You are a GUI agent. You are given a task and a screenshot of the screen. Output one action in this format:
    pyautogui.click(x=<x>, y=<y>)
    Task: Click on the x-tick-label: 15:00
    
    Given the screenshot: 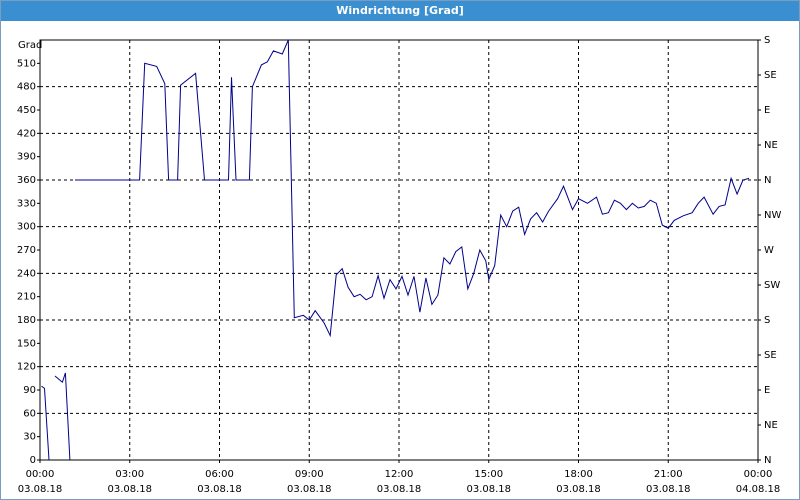 What is the action you would take?
    pyautogui.click(x=488, y=474)
    